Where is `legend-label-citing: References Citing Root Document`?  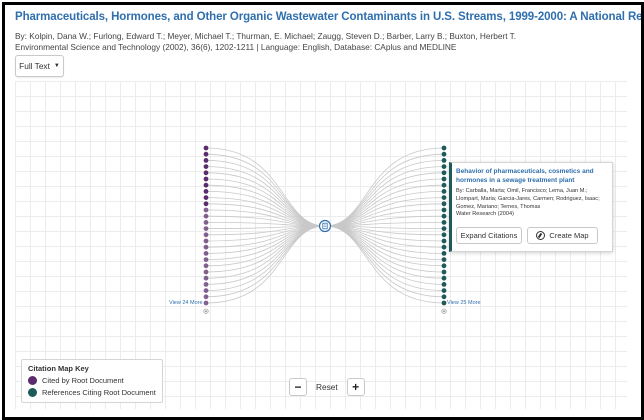 legend-label-citing: References Citing Root Document is located at coordinates (99, 392).